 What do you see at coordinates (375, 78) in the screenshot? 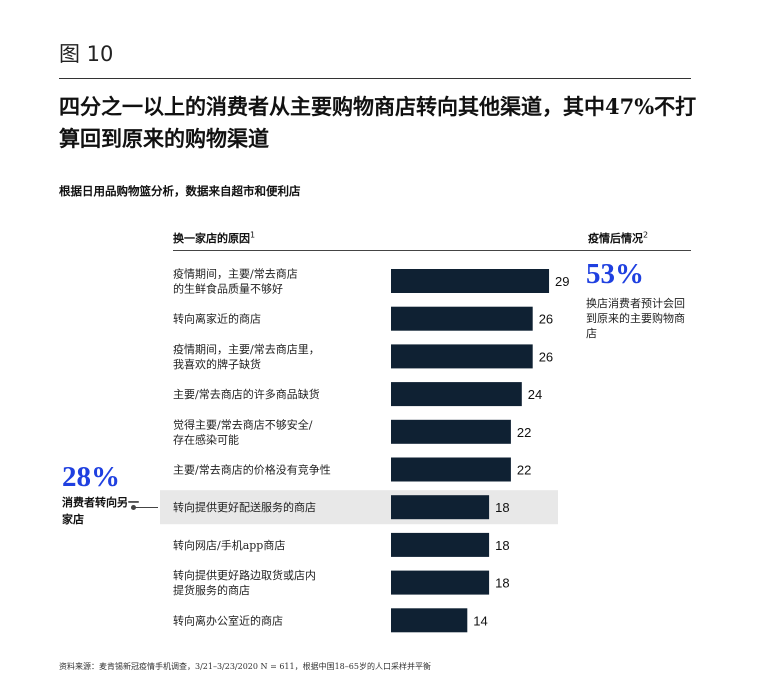
I see `top-rule` at bounding box center [375, 78].